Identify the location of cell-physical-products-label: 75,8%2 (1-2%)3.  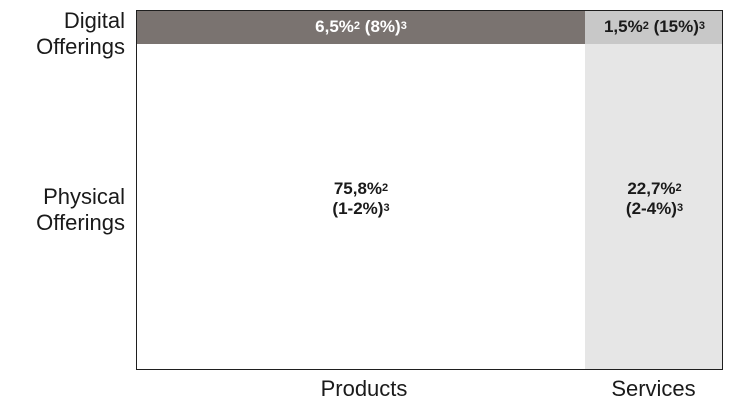
(361, 199).